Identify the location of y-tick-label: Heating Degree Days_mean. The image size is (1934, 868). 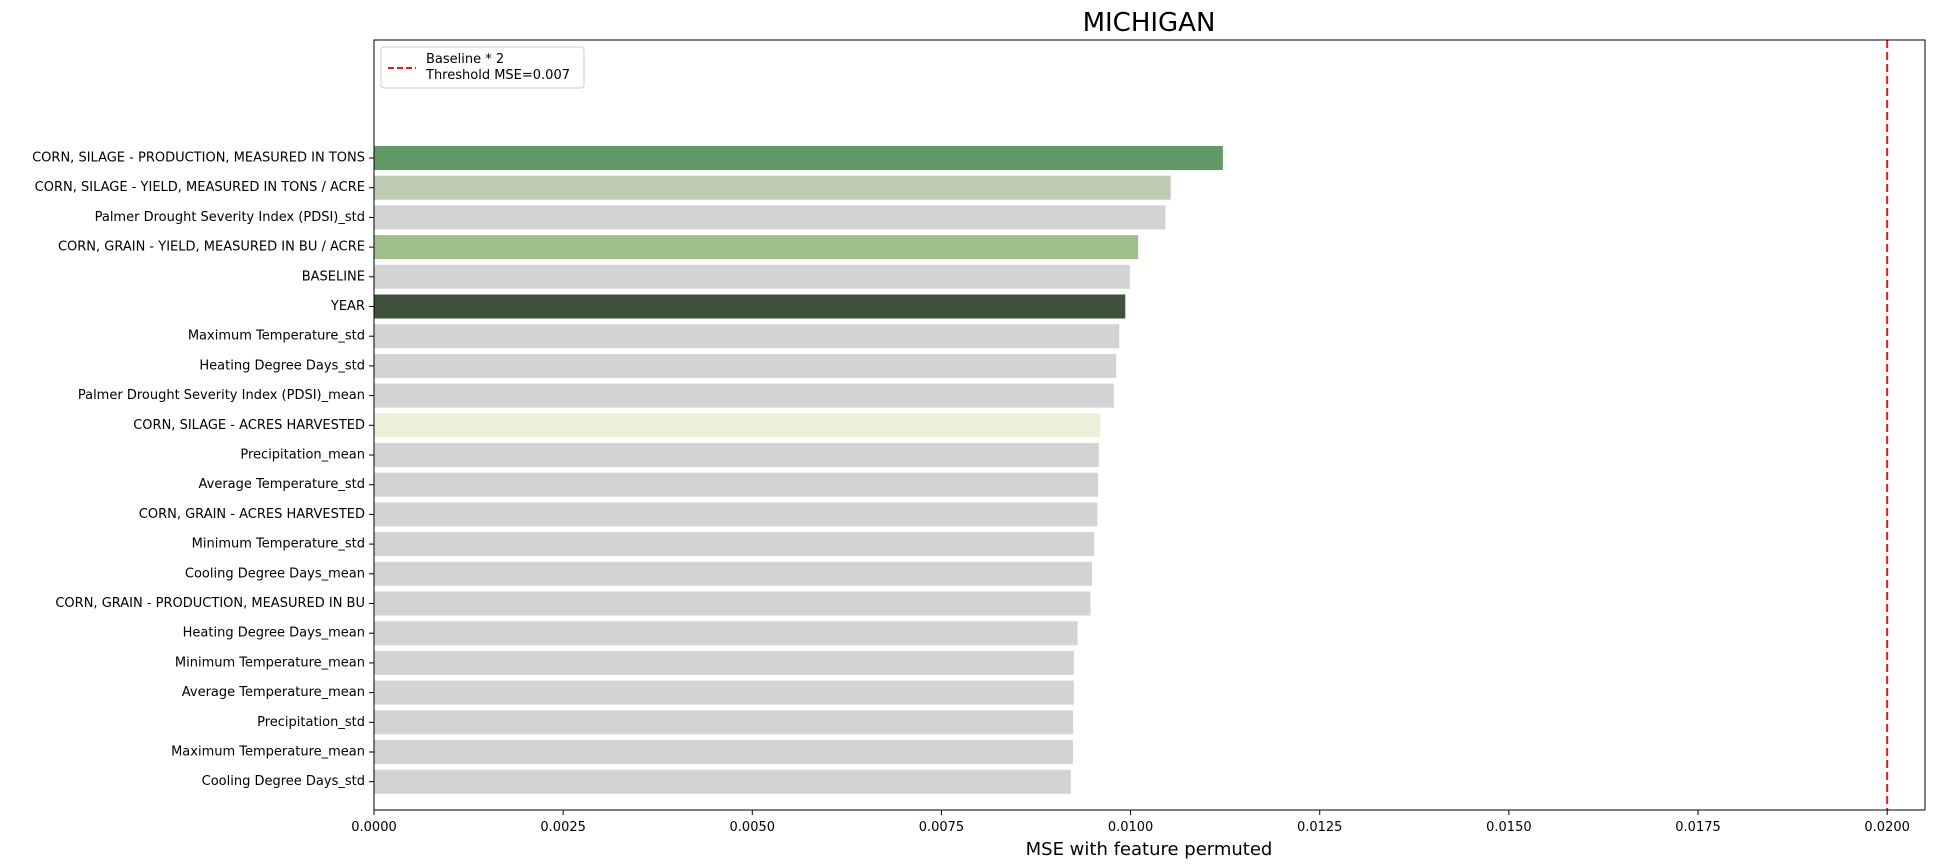
(274, 633).